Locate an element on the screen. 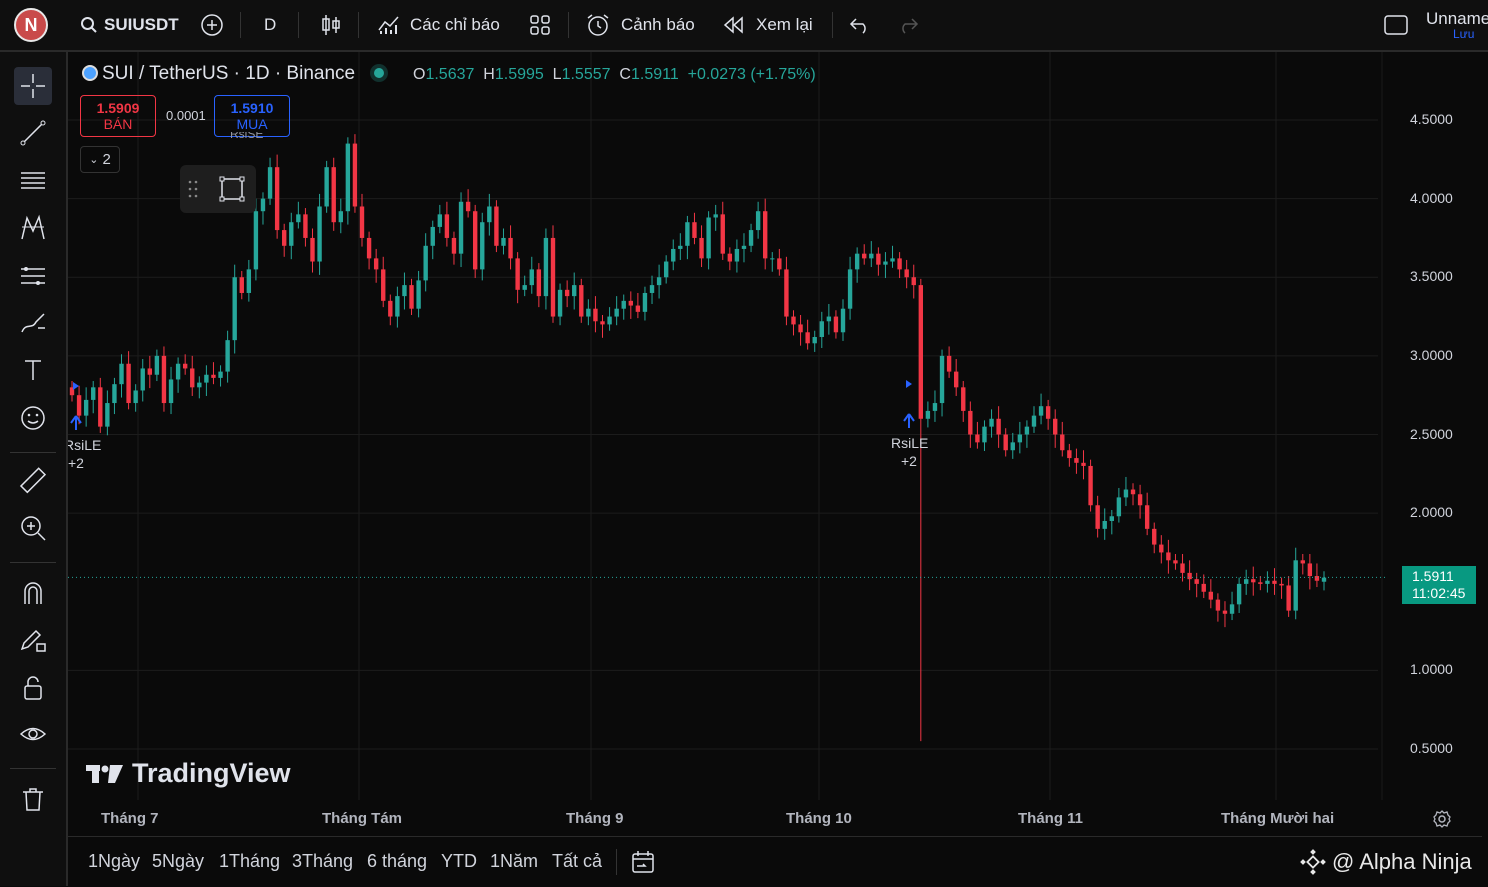  fib-tool-button is located at coordinates (33, 181).